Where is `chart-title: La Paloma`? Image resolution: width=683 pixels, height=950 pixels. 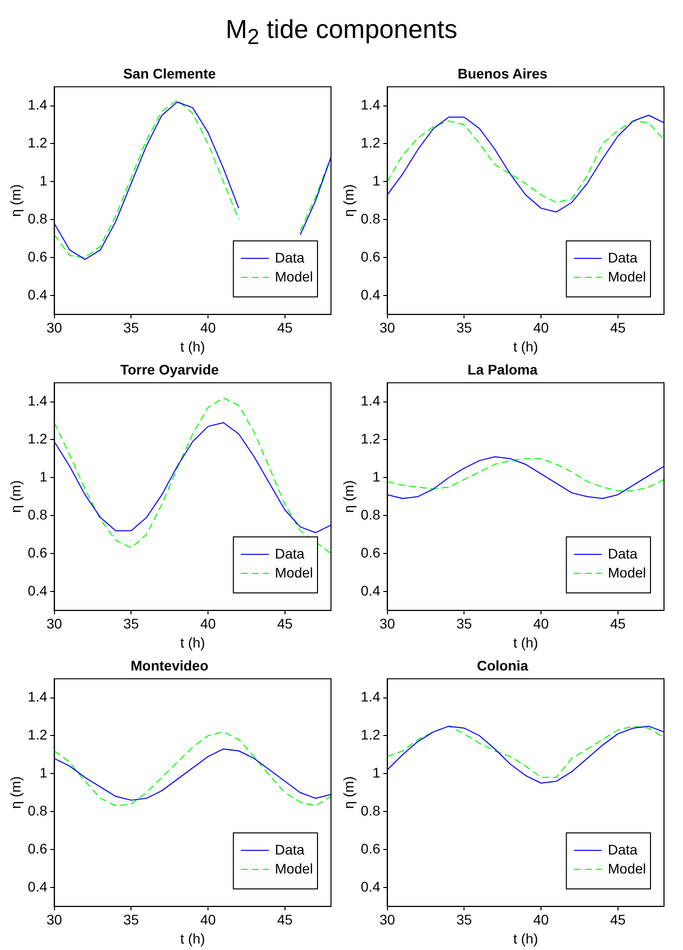 chart-title: La Paloma is located at coordinates (502, 369).